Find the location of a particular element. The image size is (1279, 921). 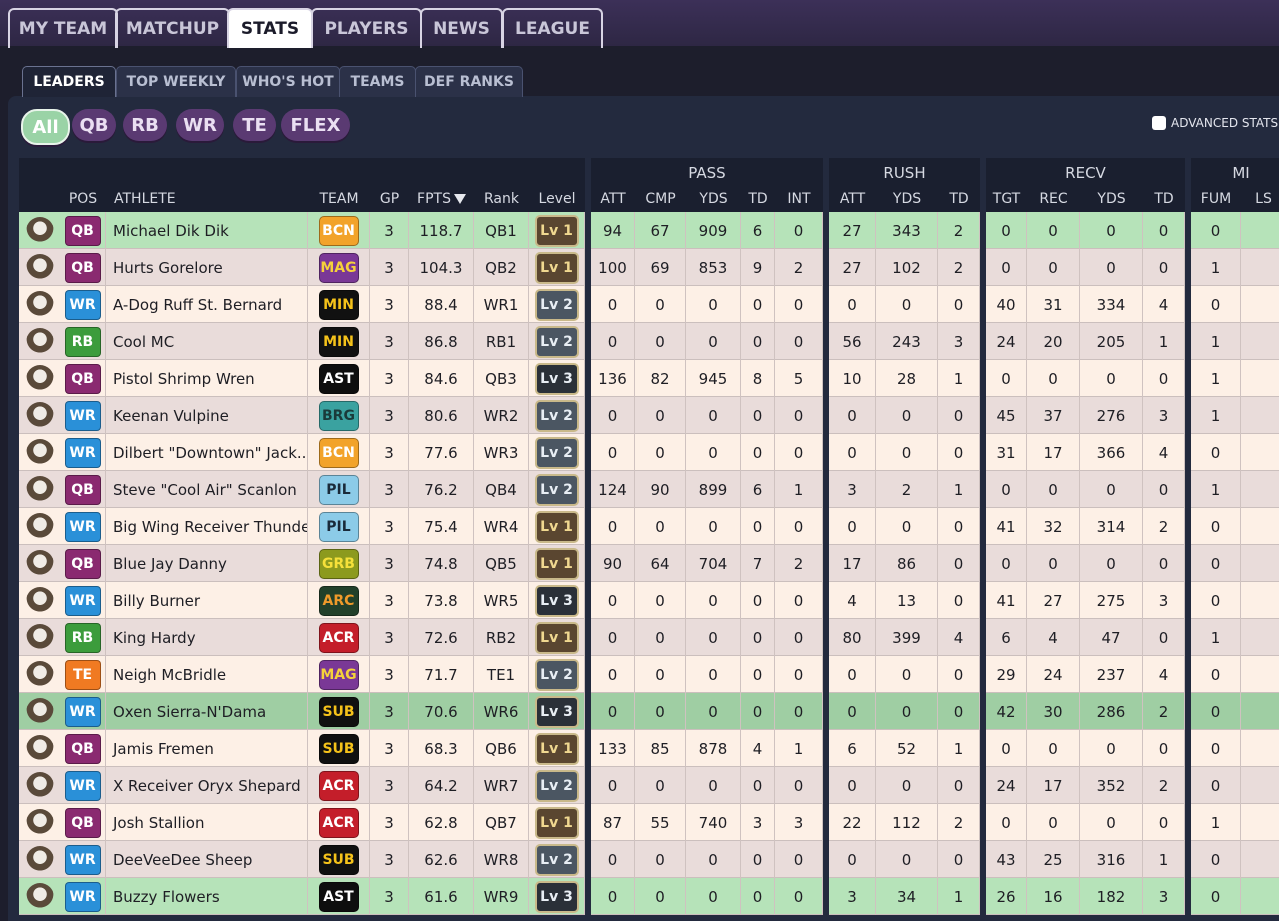

column-header: Level is located at coordinates (557, 199).